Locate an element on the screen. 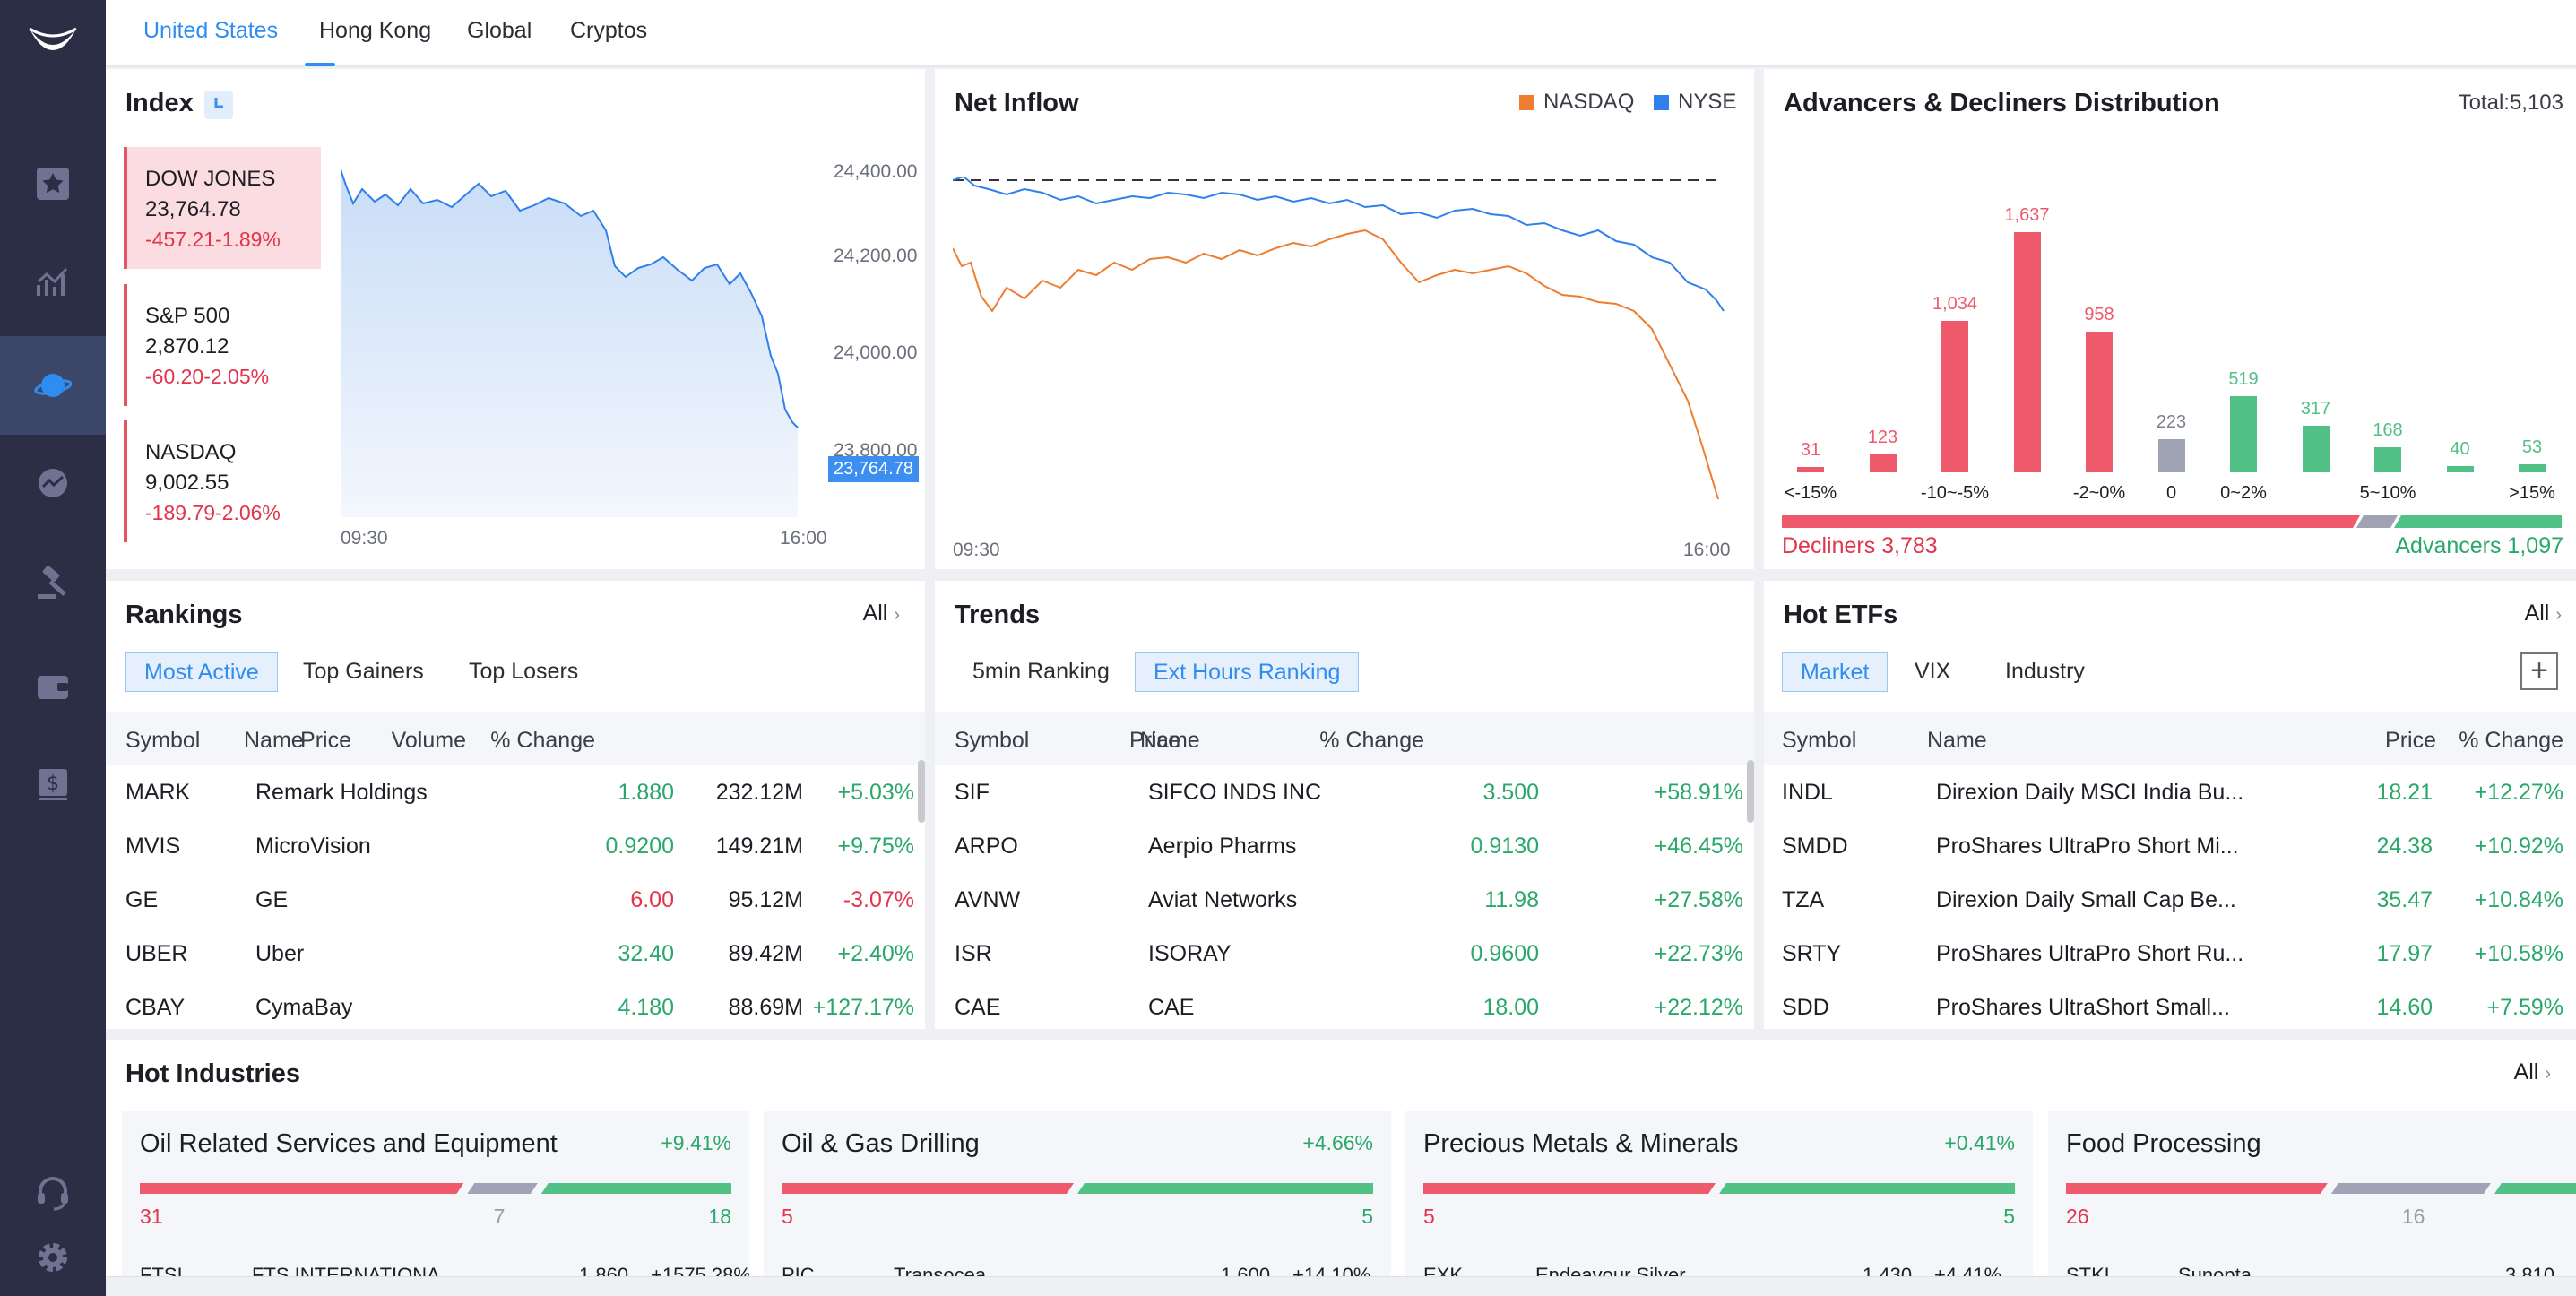 Image resolution: width=2576 pixels, height=1296 pixels. table-row: UBER Uber 32.40 89.42M +2.40% is located at coordinates (515, 954).